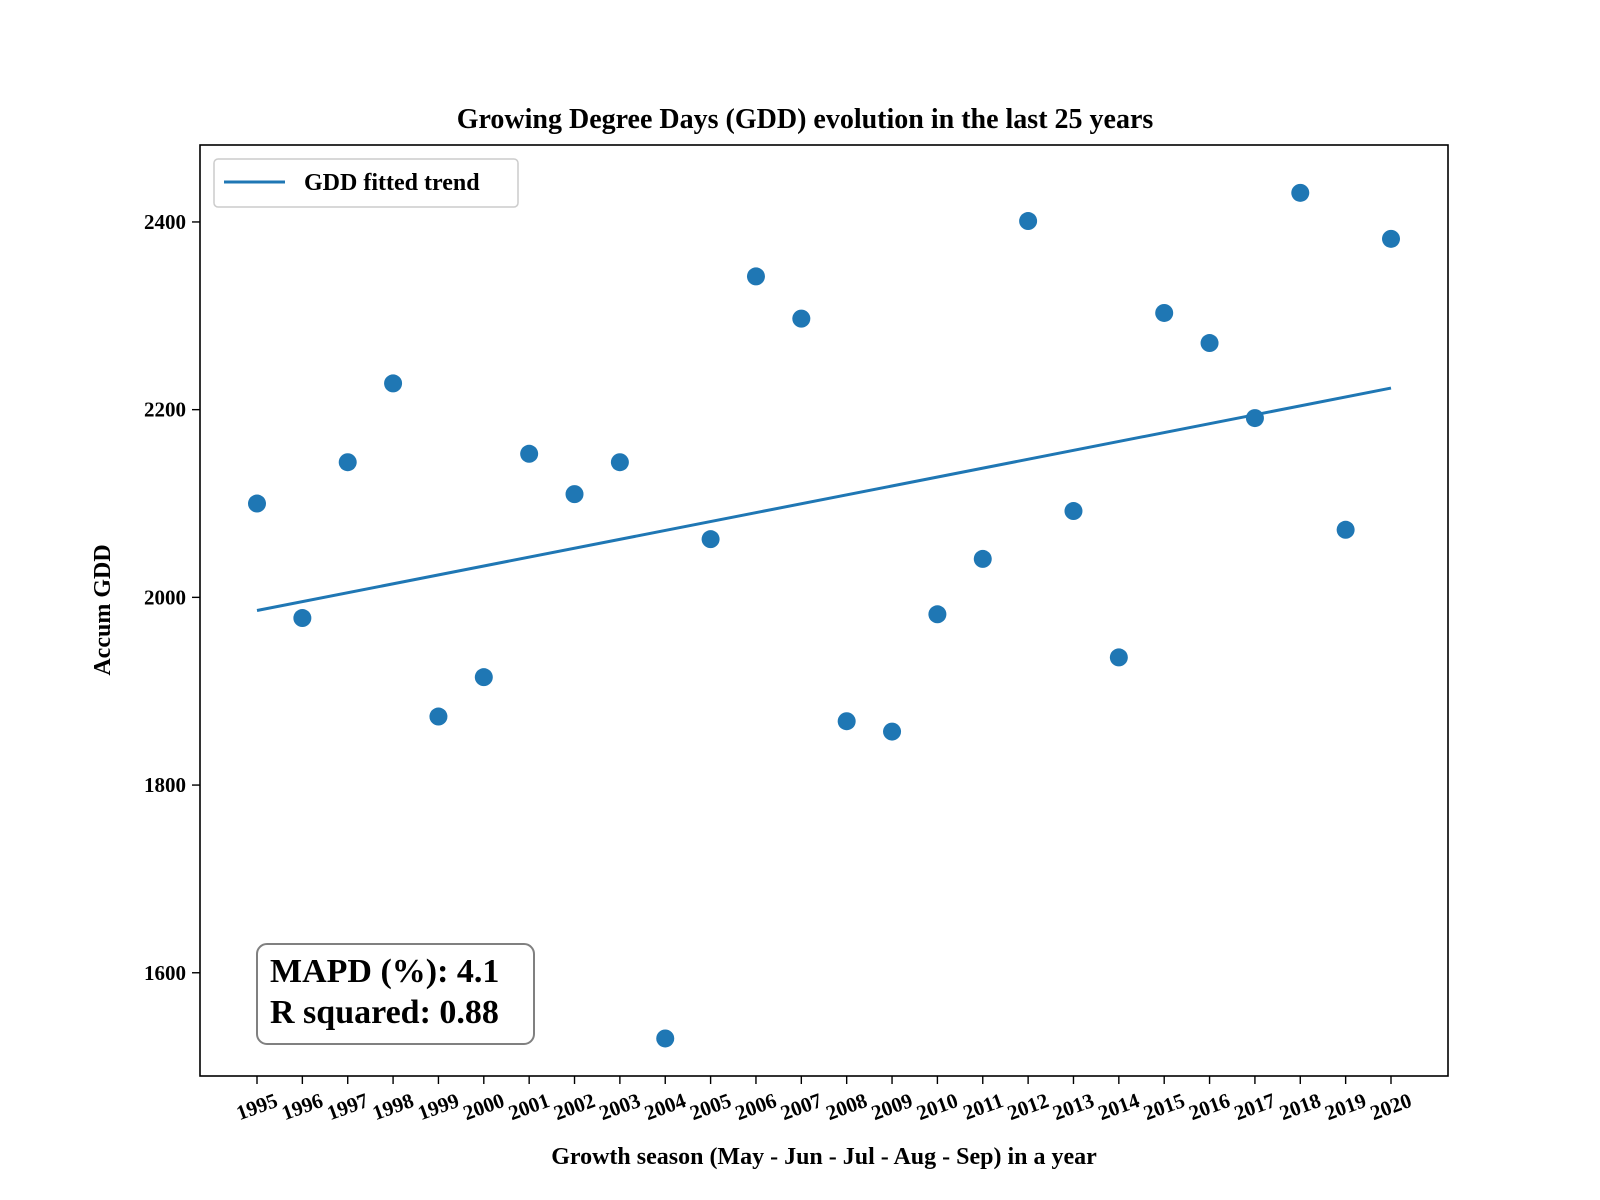 The image size is (1600, 1200). I want to click on x-tick-label: 2003, so click(620, 1106).